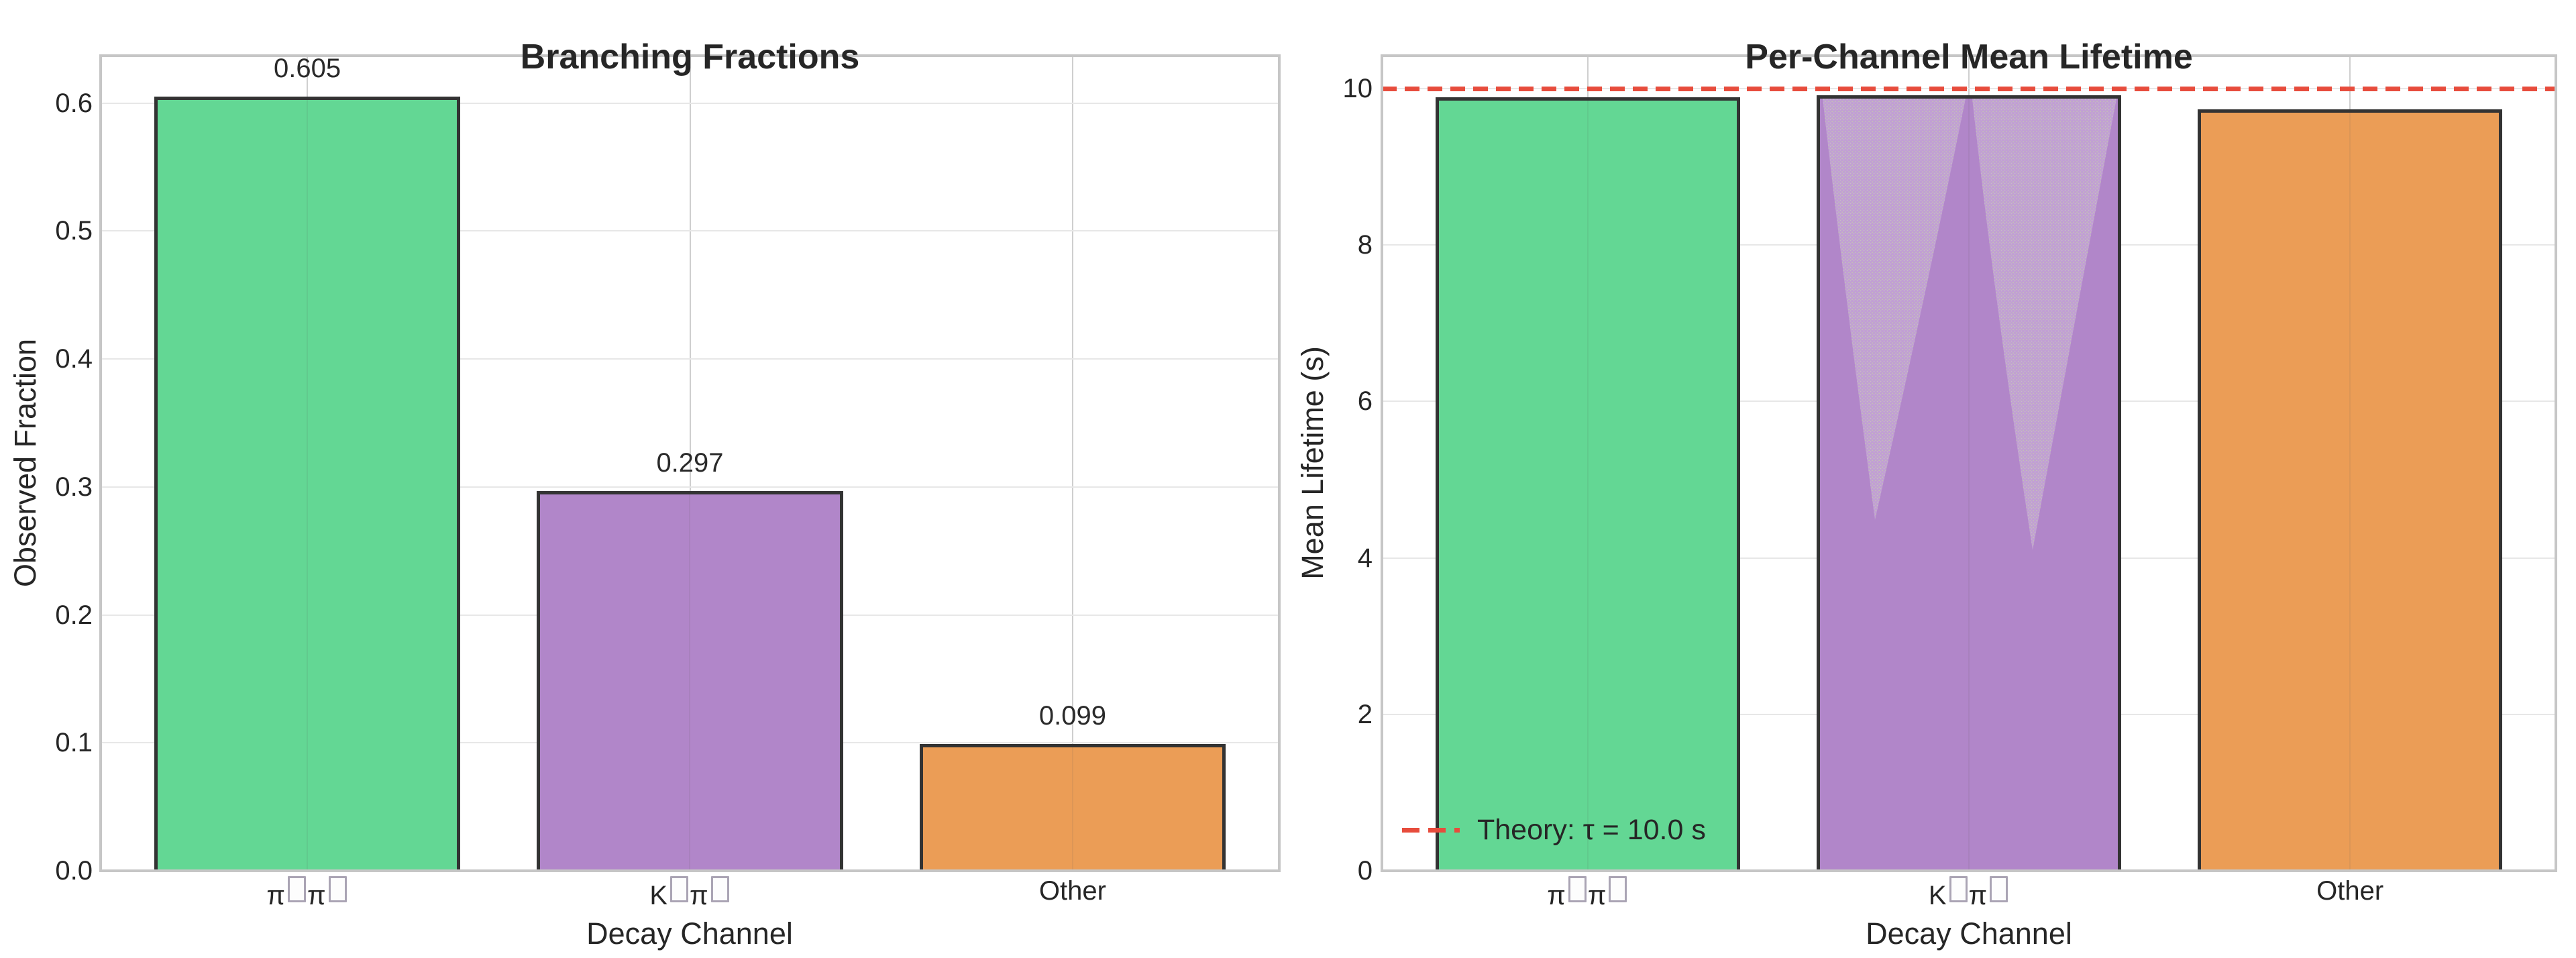 Image resolution: width=2576 pixels, height=958 pixels. What do you see at coordinates (1431, 830) in the screenshot?
I see `legend-dashed-line-sample` at bounding box center [1431, 830].